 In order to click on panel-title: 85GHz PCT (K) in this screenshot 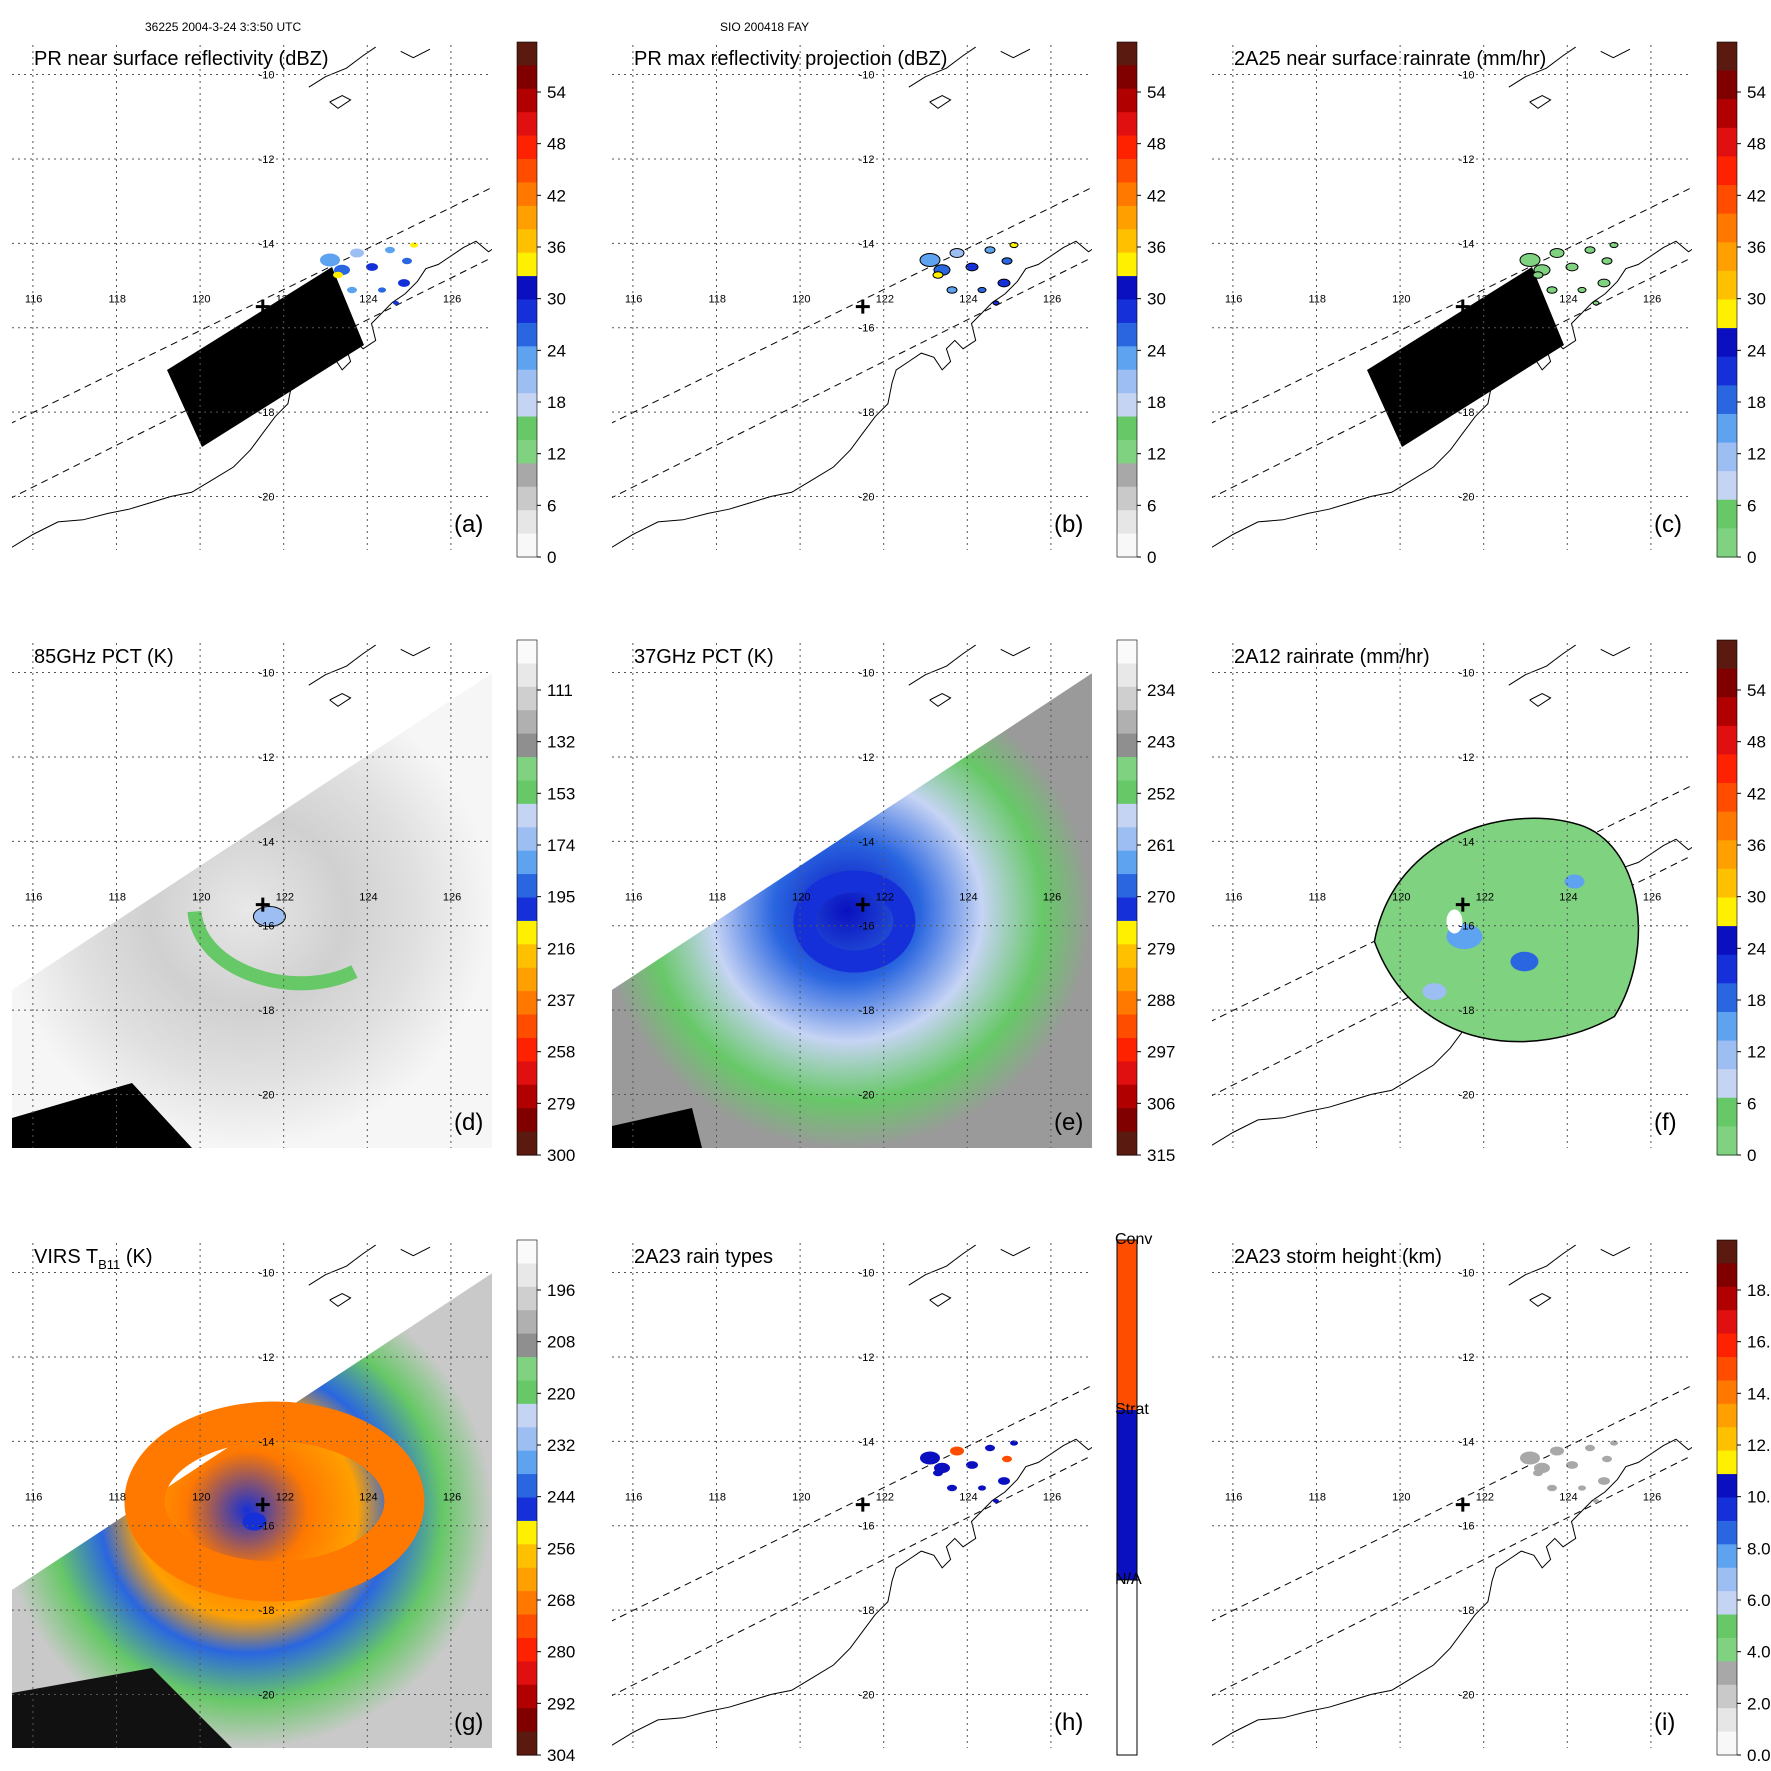, I will do `click(104, 657)`.